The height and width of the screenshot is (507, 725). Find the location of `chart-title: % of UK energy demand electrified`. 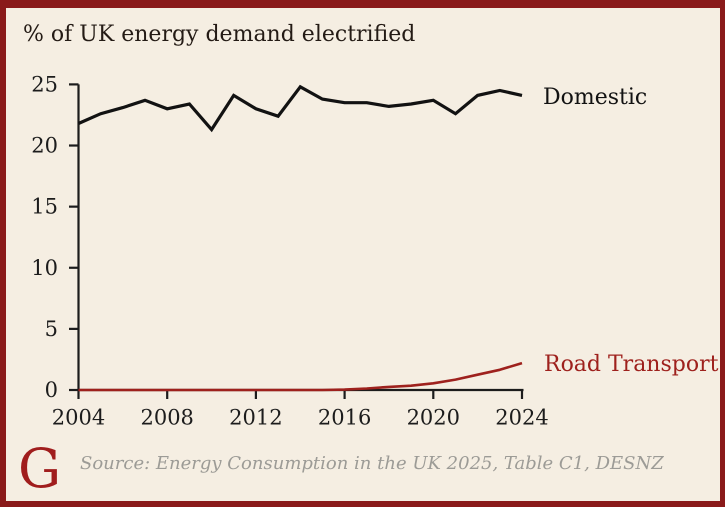

chart-title: % of UK energy demand electrified is located at coordinates (219, 34).